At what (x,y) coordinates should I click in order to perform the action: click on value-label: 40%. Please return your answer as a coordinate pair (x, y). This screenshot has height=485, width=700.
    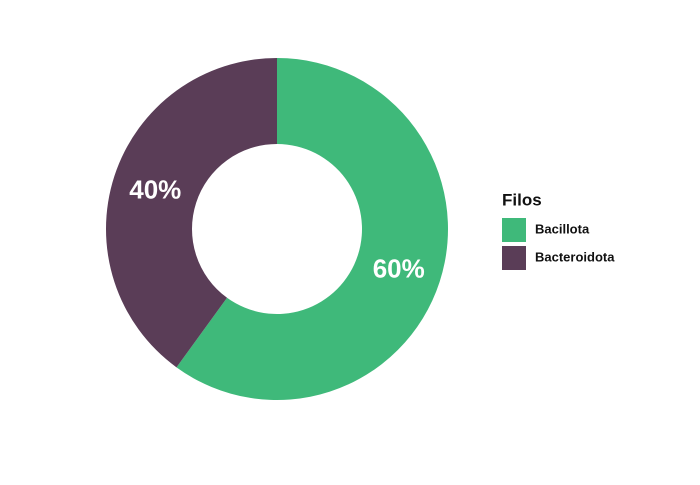
    Looking at the image, I should click on (155, 189).